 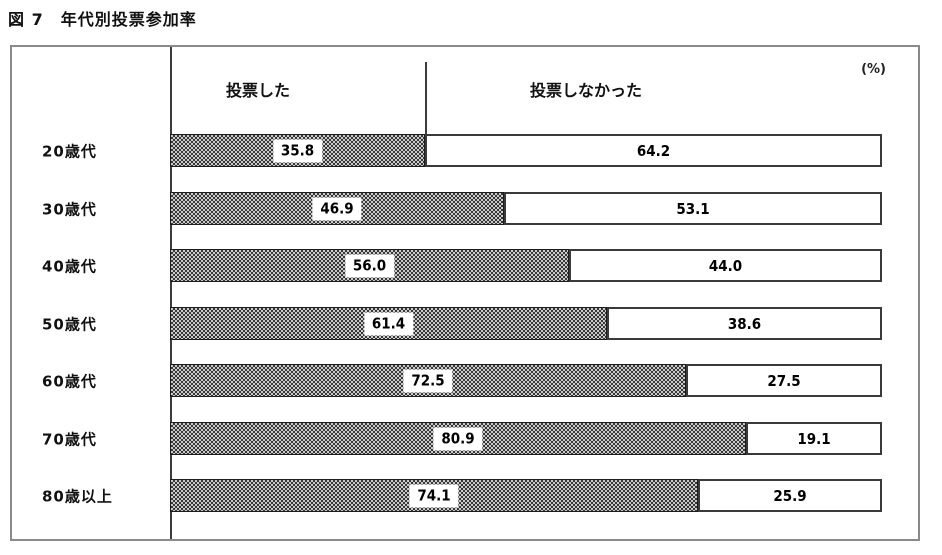 I want to click on bar-segment-not-voted: 64.2, so click(x=653, y=150).